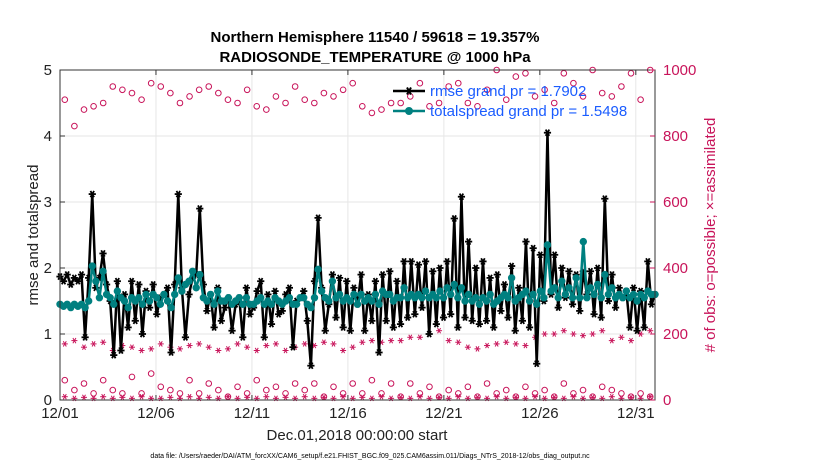 The image size is (830, 470). Describe the element at coordinates (675, 136) in the screenshot. I see `y-tick-right-label: 800` at that location.